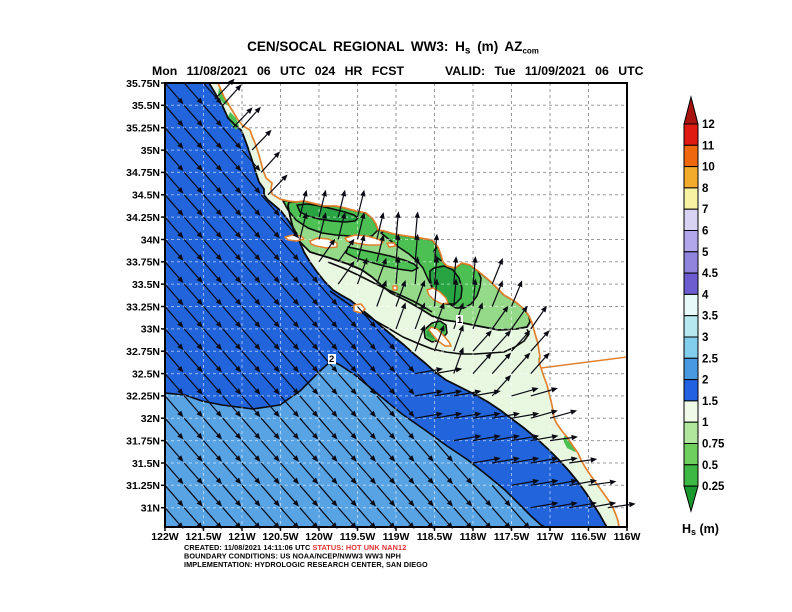 This screenshot has width=792, height=612. I want to click on svg-text: 8, so click(705, 189).